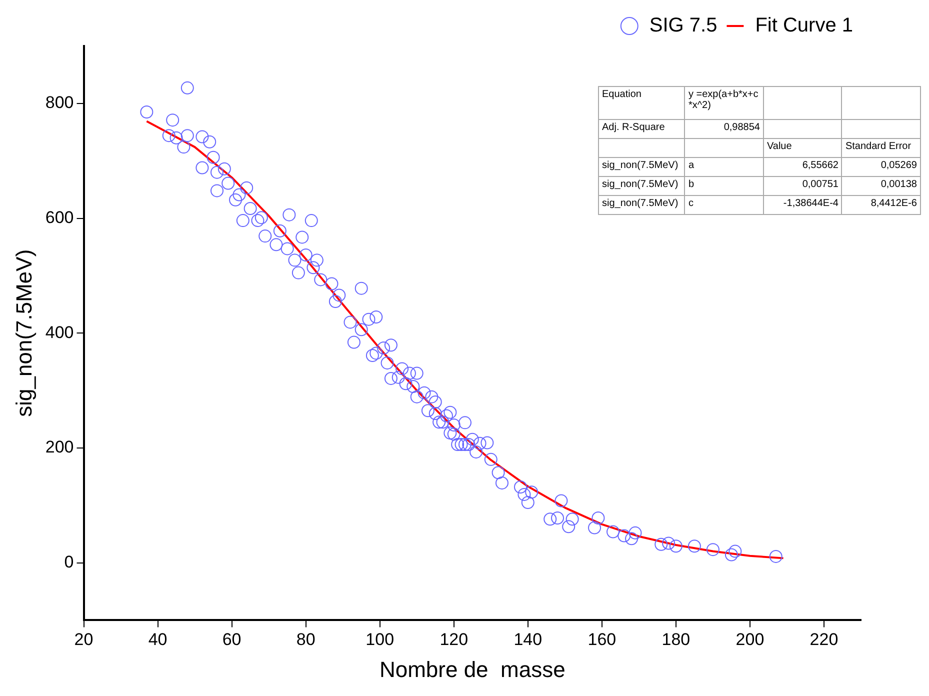 This screenshot has width=929, height=696. What do you see at coordinates (158, 640) in the screenshot?
I see `x-tick-label: 40` at bounding box center [158, 640].